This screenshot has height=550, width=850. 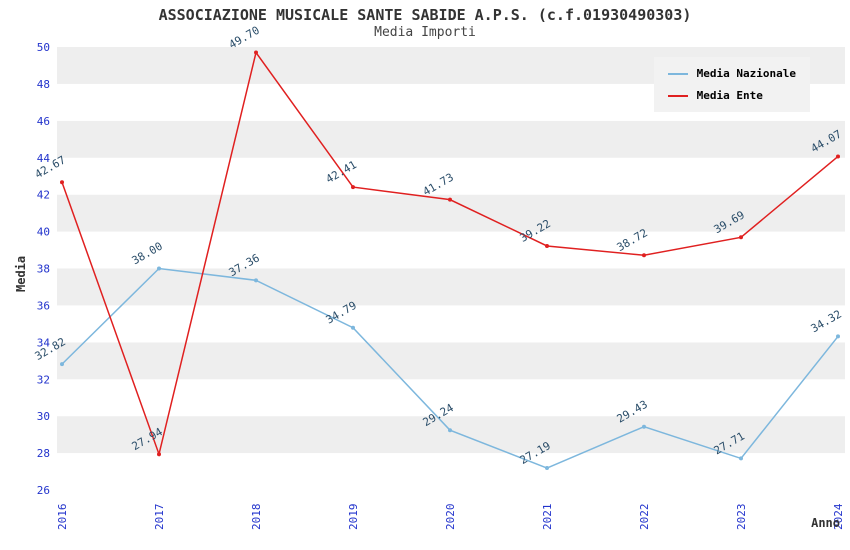 I want to click on y-tick-label: 44, so click(x=44, y=158).